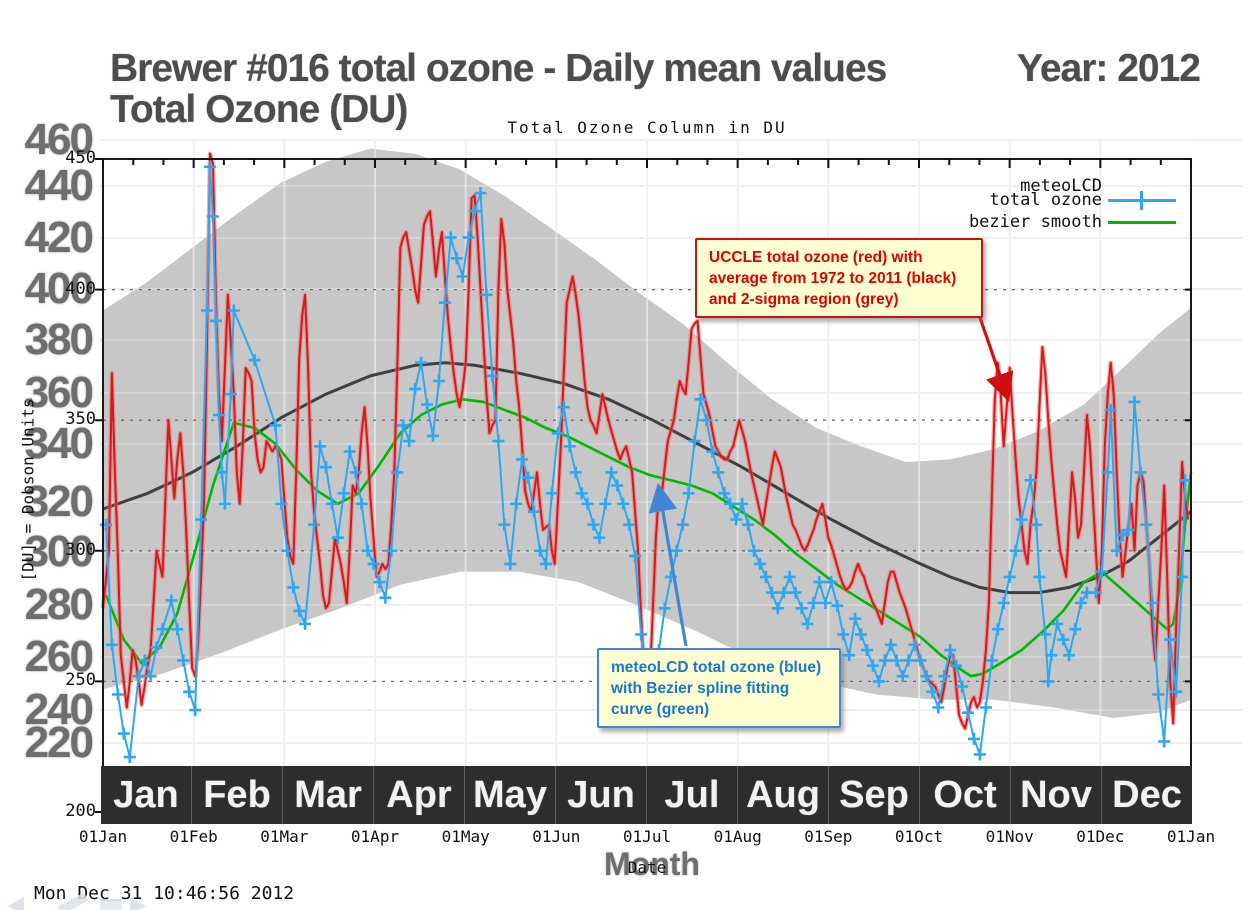 The width and height of the screenshot is (1256, 910). Describe the element at coordinates (138, 903) in the screenshot. I see `forward-arrow-icon` at that location.